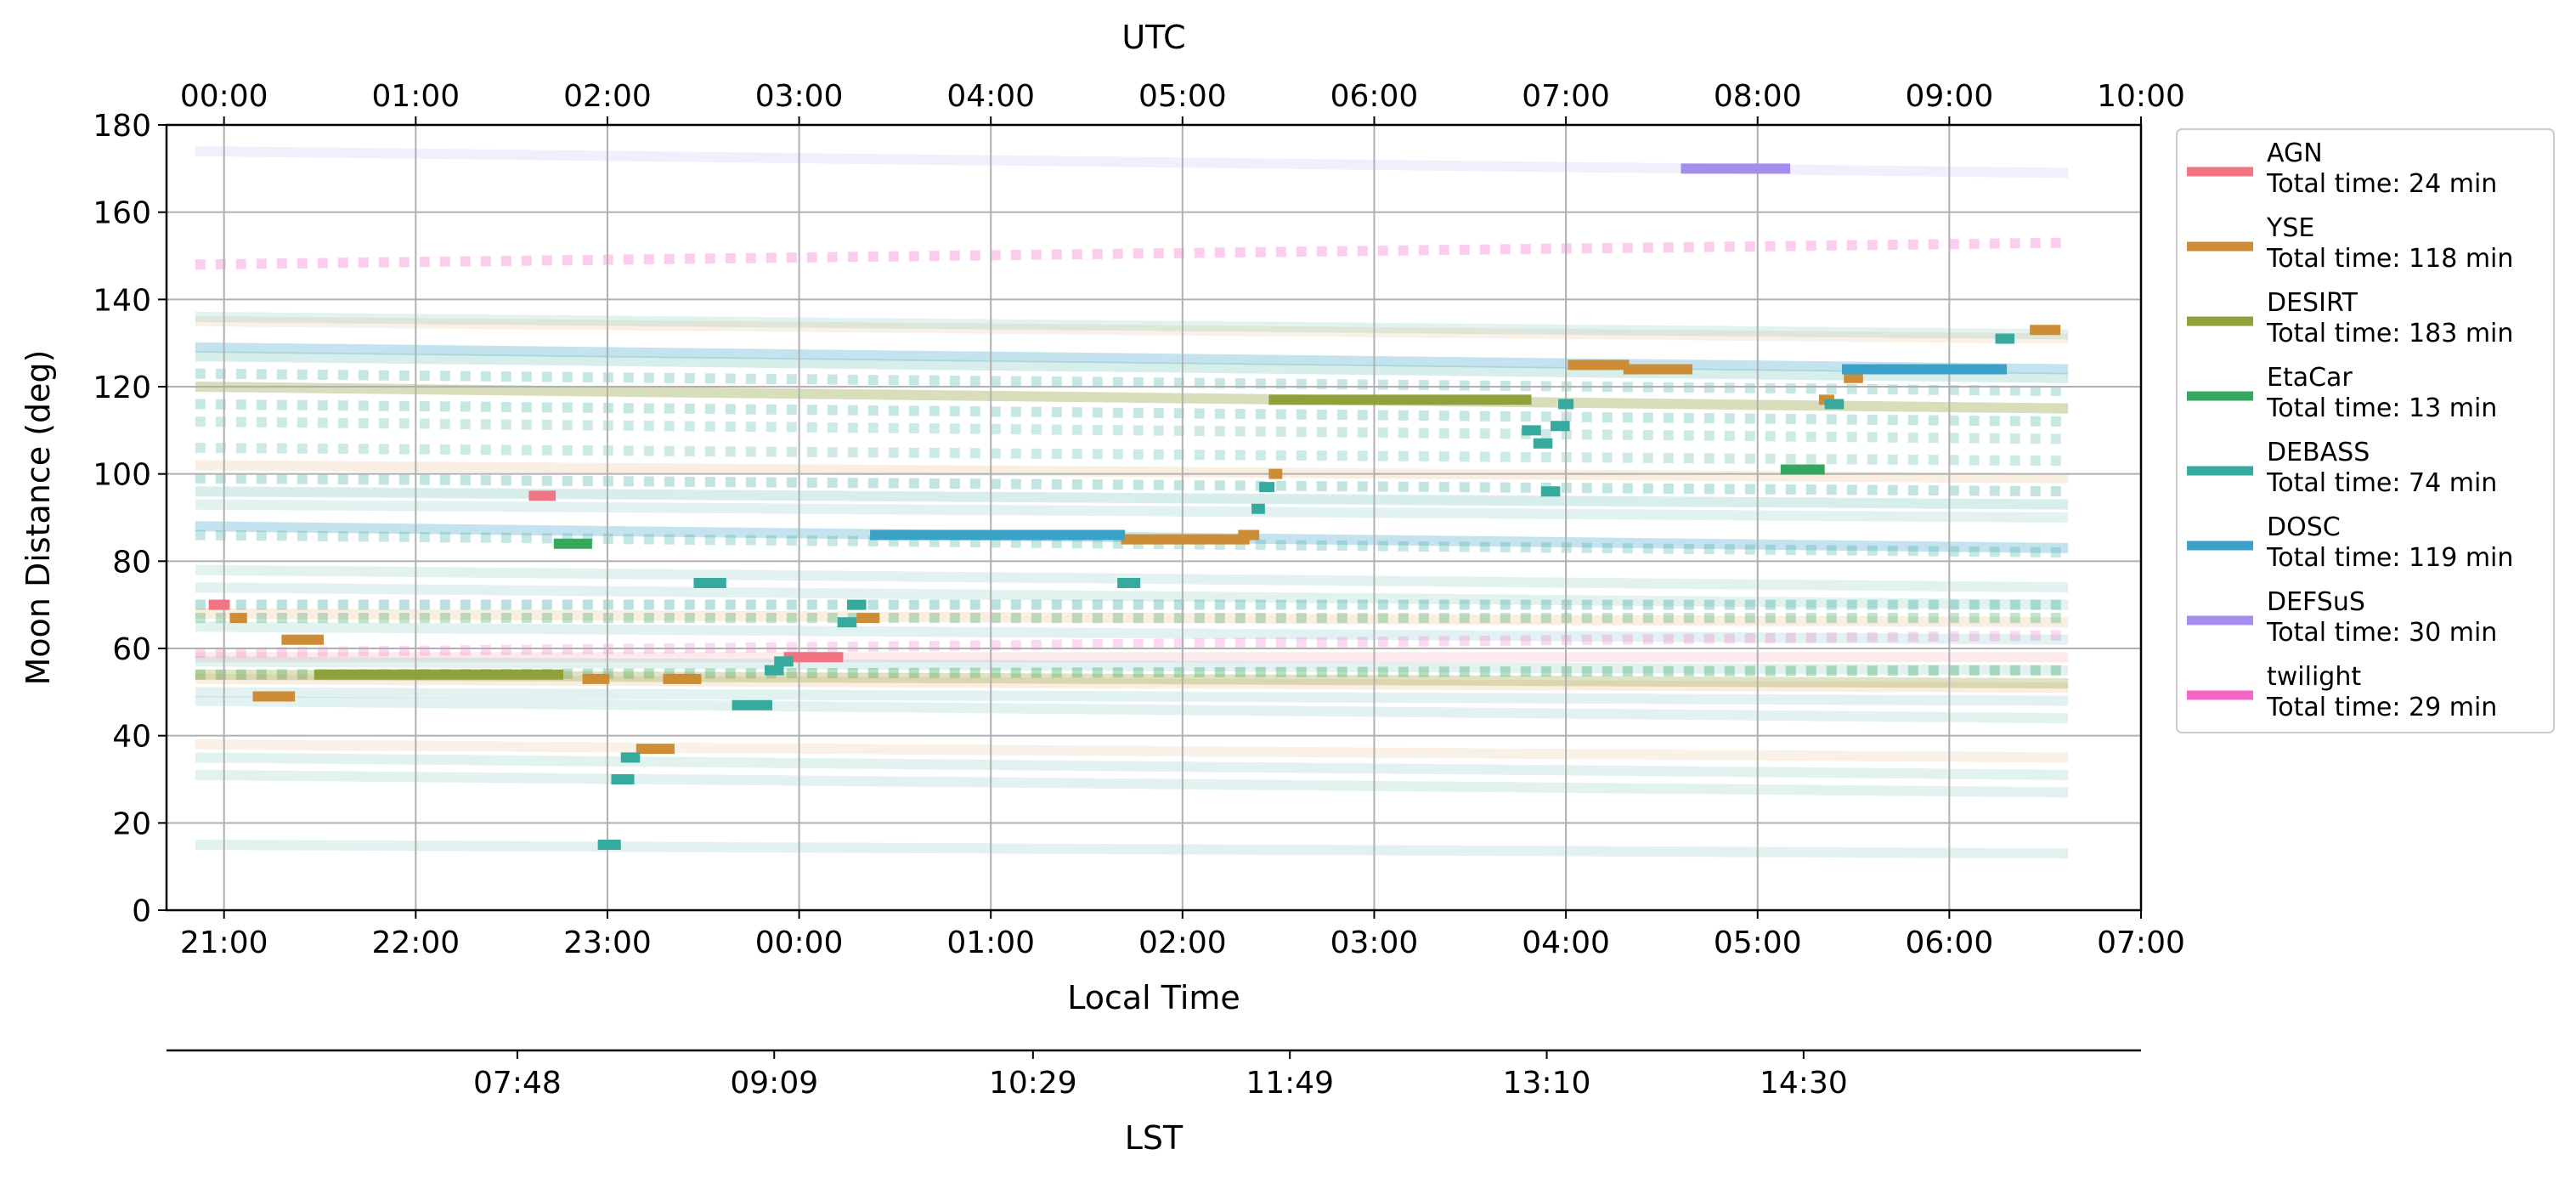  Describe the element at coordinates (1033, 1083) in the screenshot. I see `x-tick-label-lst: 10:29` at that location.